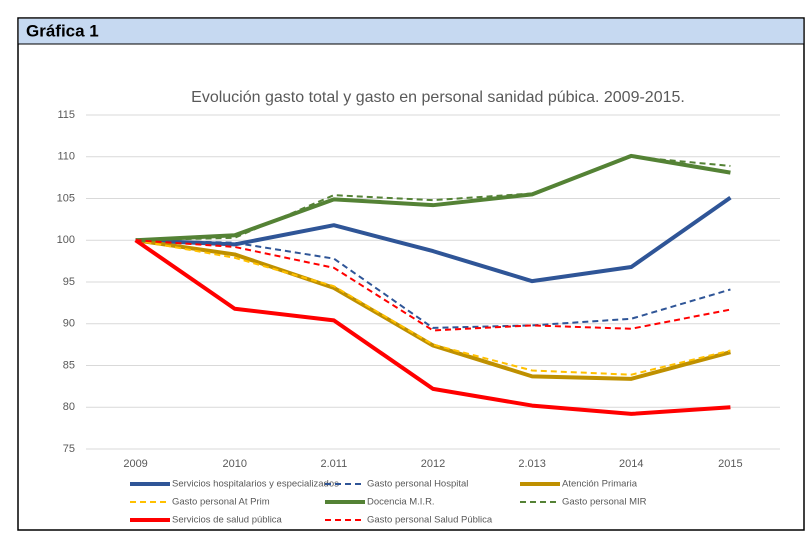  What do you see at coordinates (227, 520) in the screenshot?
I see `legend-label: Servicios de salud pública` at bounding box center [227, 520].